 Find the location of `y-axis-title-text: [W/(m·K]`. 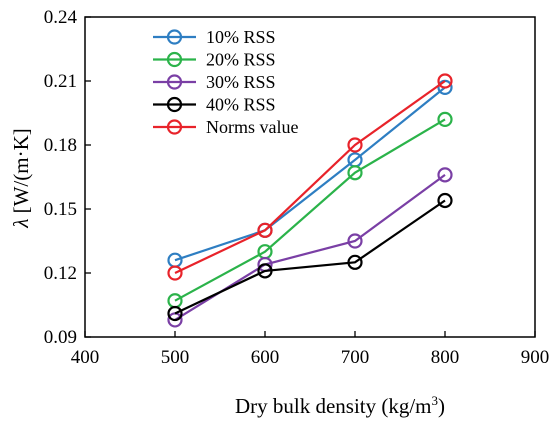

y-axis-title-text: [W/(m·K] is located at coordinates (21, 170).